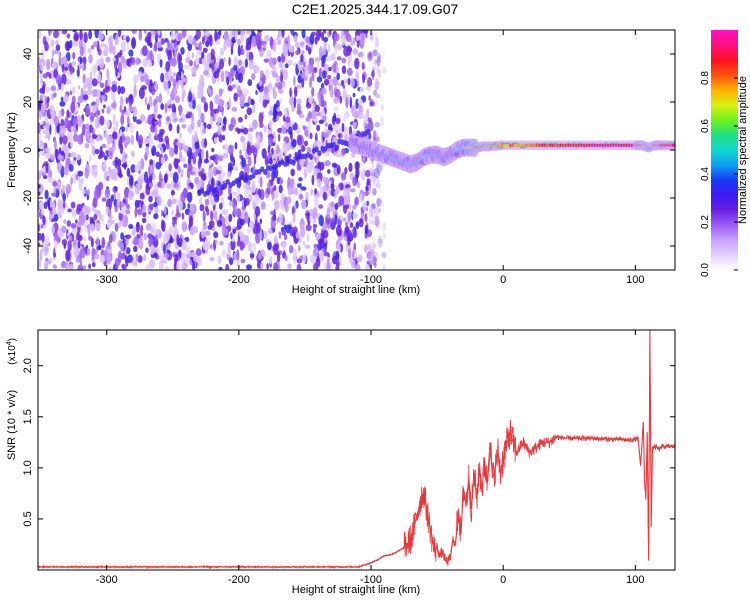 The width and height of the screenshot is (750, 600). Describe the element at coordinates (705, 222) in the screenshot. I see `colorbar-tick-label: 0.2` at that location.